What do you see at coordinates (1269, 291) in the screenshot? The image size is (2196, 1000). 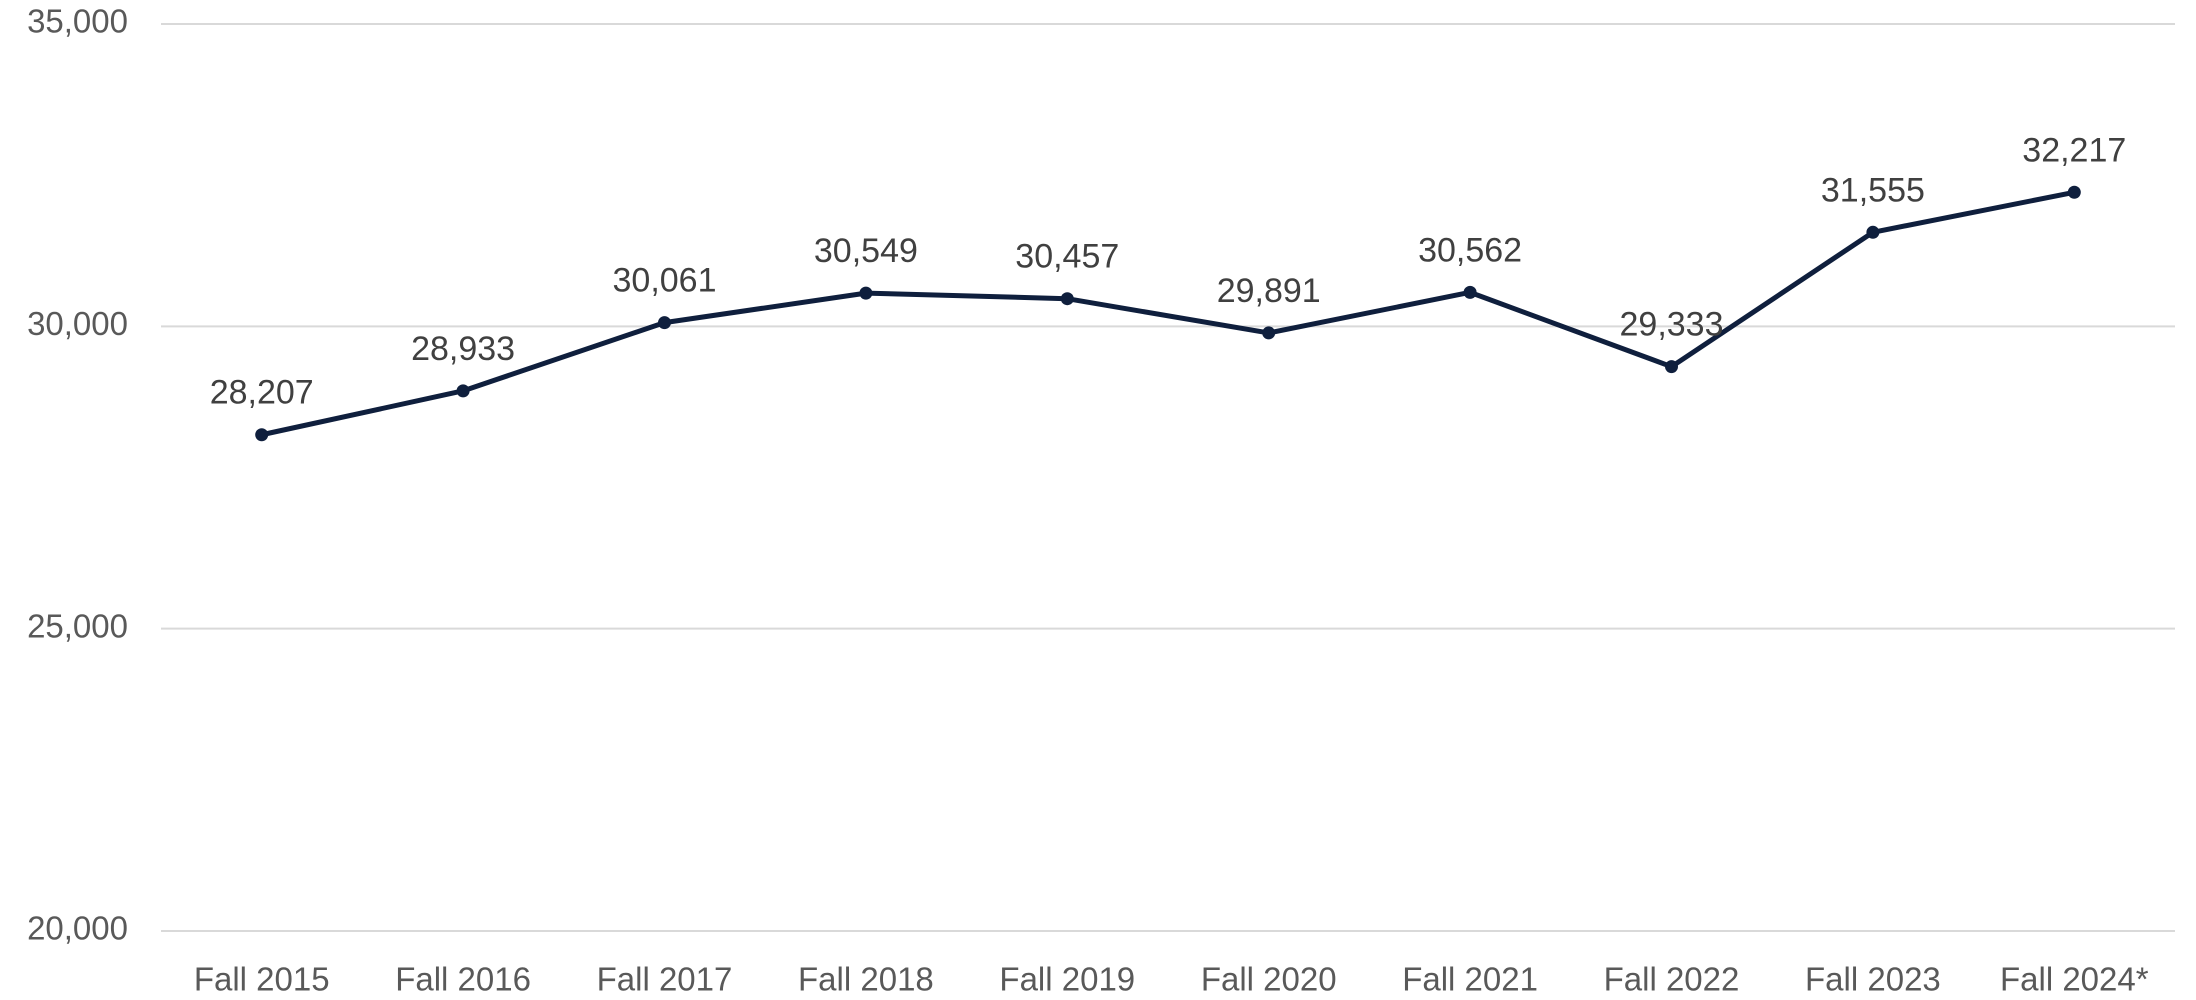 I see `data-label: 29,891` at bounding box center [1269, 291].